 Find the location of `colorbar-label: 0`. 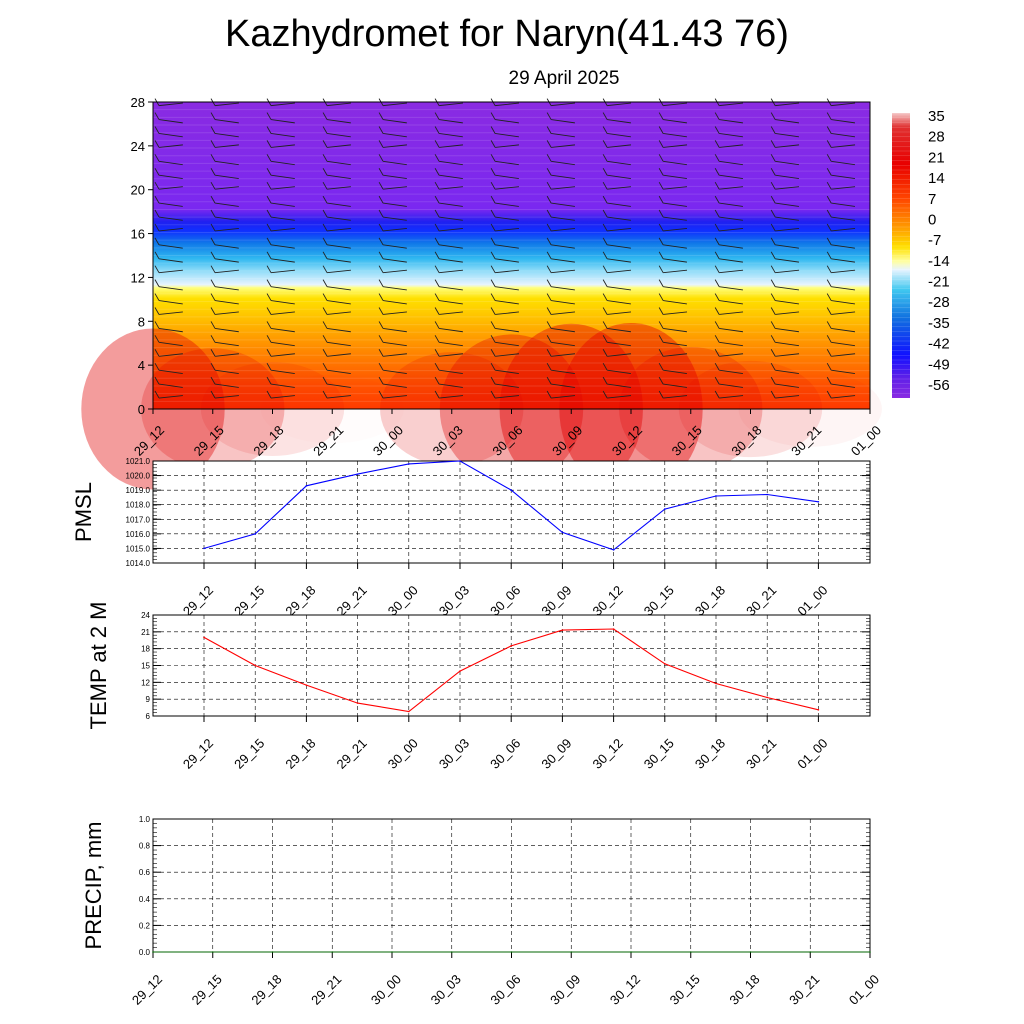

colorbar-label: 0 is located at coordinates (932, 219).